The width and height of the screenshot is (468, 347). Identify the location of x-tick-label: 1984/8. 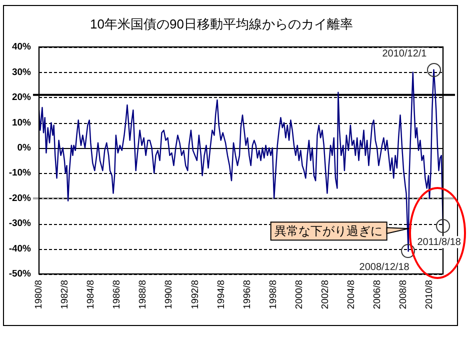
(91, 295).